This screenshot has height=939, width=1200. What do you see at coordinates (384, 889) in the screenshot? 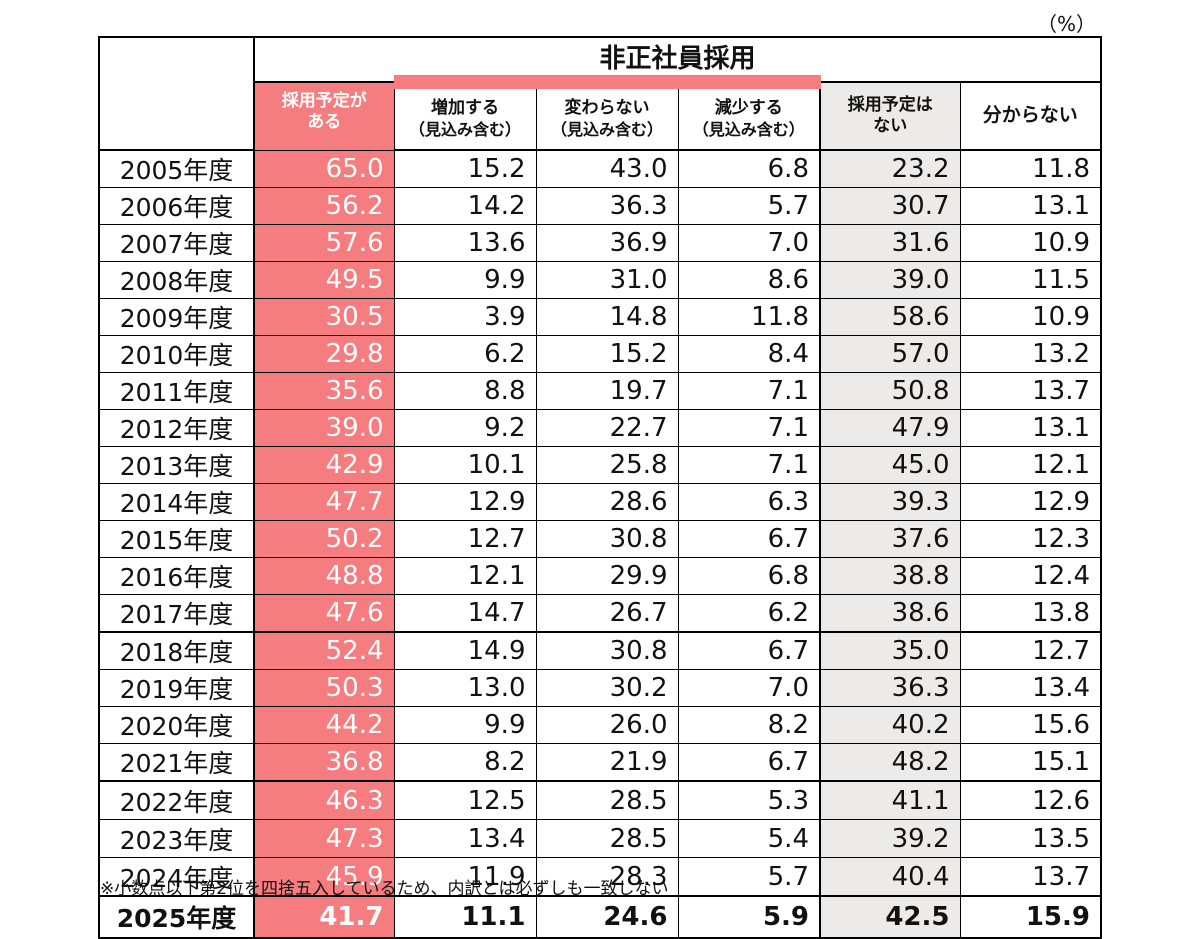
I see `footnote: ※小数点以下第2位を四捨五入しているため、内訳とは必ずしも一致しない` at bounding box center [384, 889].